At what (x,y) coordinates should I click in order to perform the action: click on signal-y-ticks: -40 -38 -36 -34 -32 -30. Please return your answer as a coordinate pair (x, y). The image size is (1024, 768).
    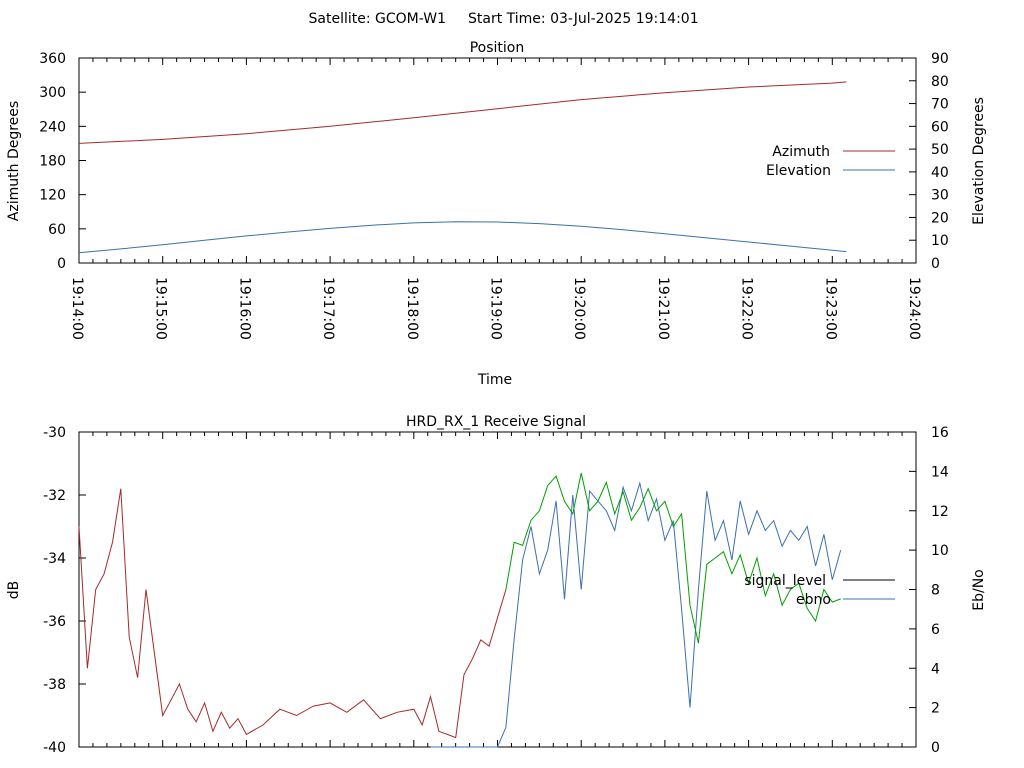
    Looking at the image, I should click on (64, 590).